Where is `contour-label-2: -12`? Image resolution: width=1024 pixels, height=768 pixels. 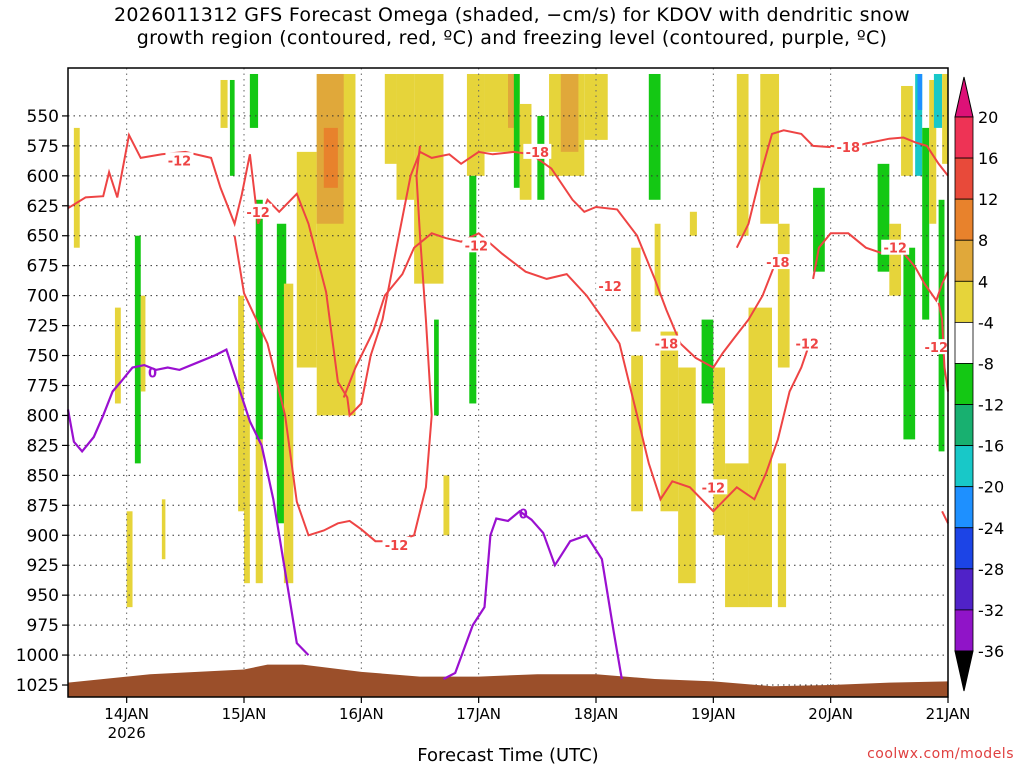 contour-label-2: -12 is located at coordinates (397, 546).